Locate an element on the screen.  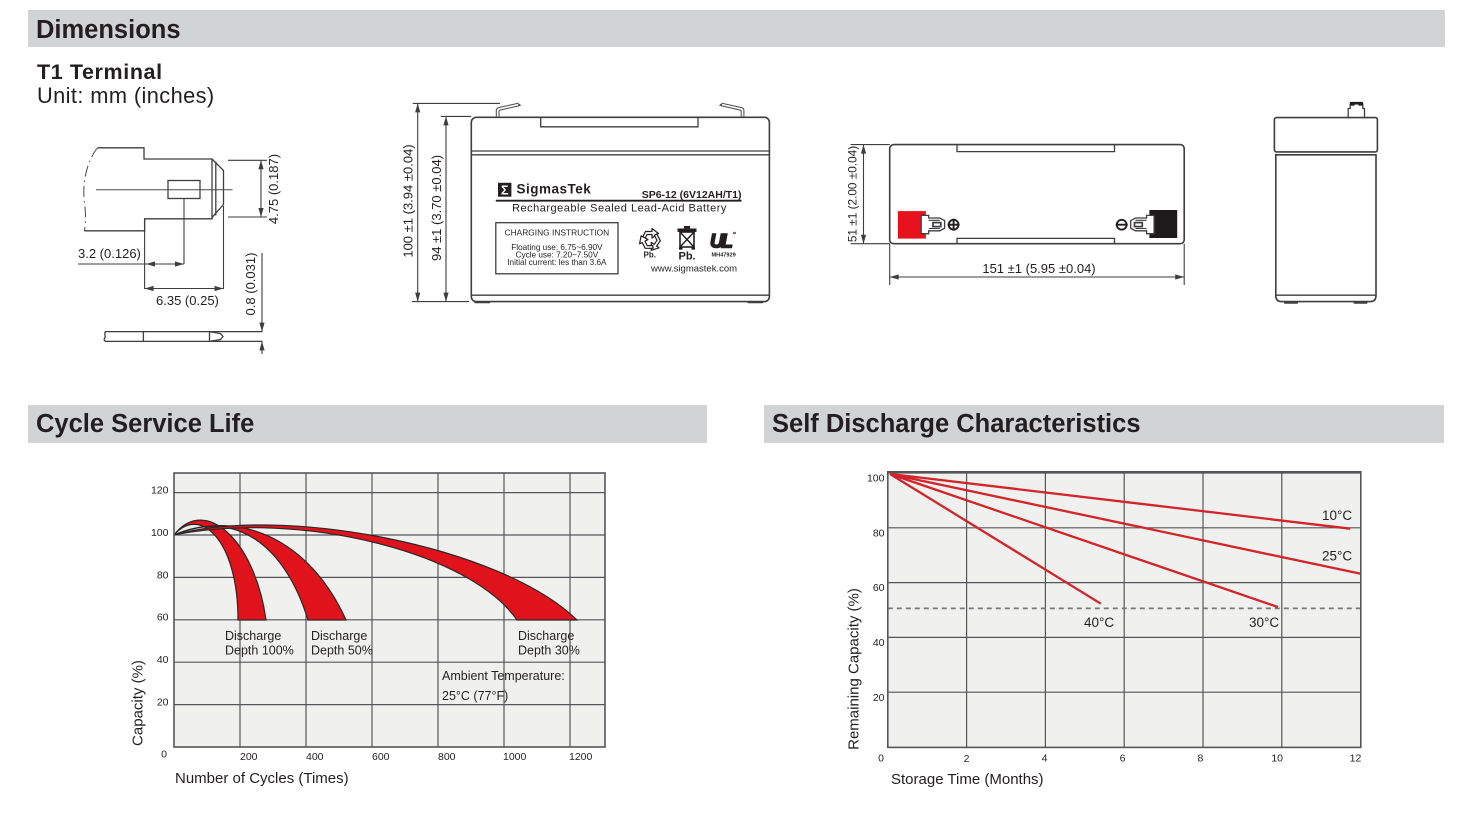
svg-text: www.sigmastek.com is located at coordinates (693, 269).